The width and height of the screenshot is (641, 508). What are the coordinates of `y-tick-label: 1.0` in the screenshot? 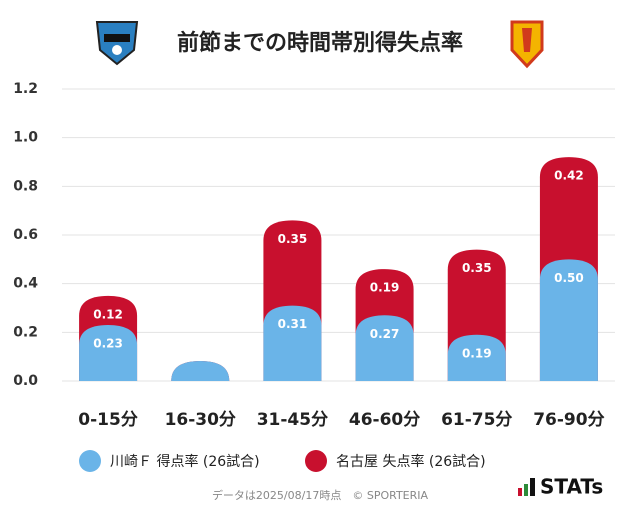 It's located at (25, 138).